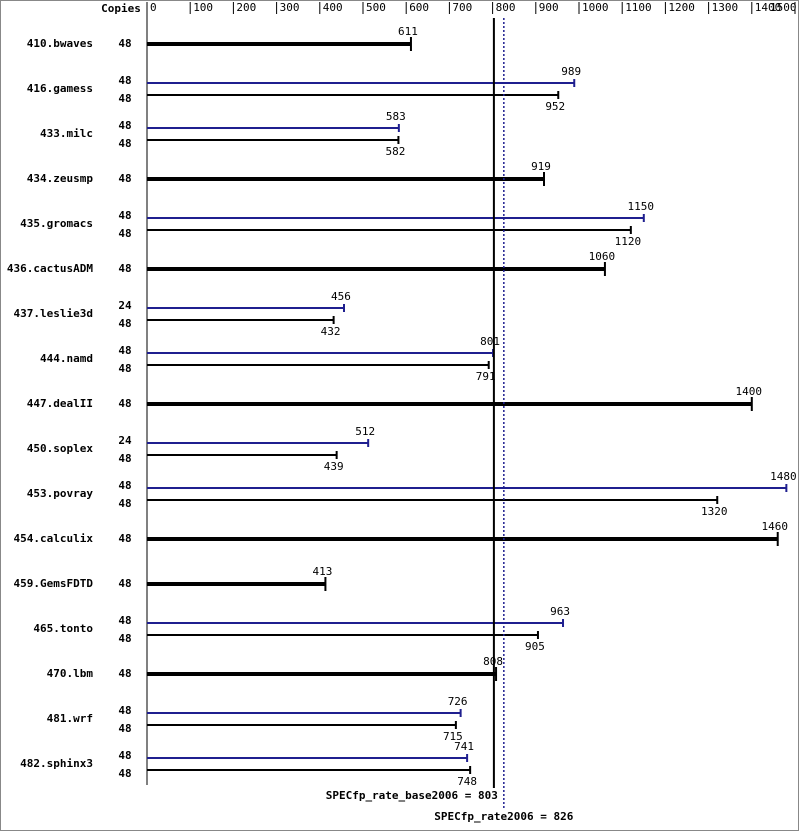 The width and height of the screenshot is (799, 831). What do you see at coordinates (628, 241) in the screenshot?
I see `base-value-label: 1120` at bounding box center [628, 241].